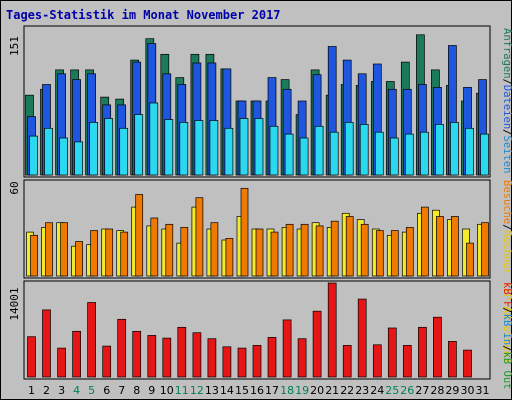 The height and width of the screenshot is (400, 512). What do you see at coordinates (317, 390) in the screenshot?
I see `day-label: 20` at bounding box center [317, 390].